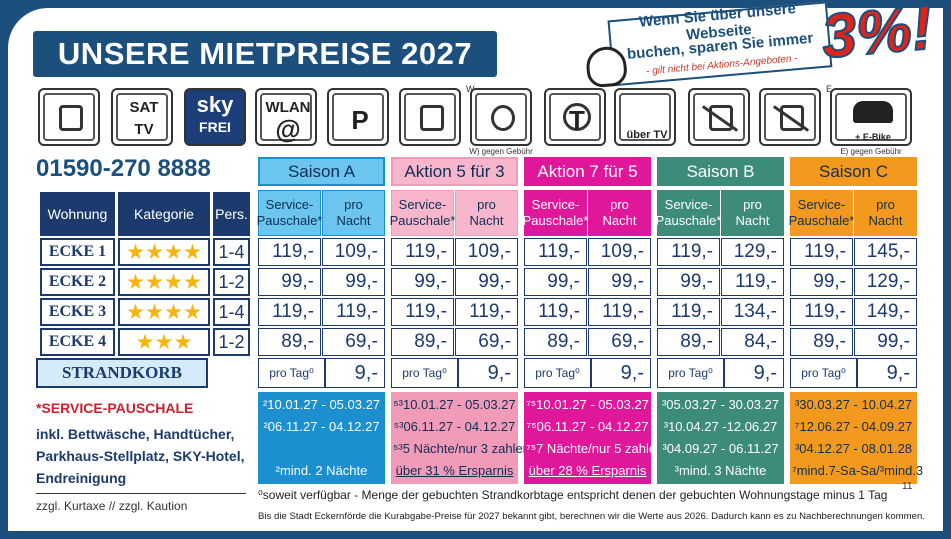  Describe the element at coordinates (454, 470) in the screenshot. I see `detail-line: über 31 % Ersparnis` at that location.